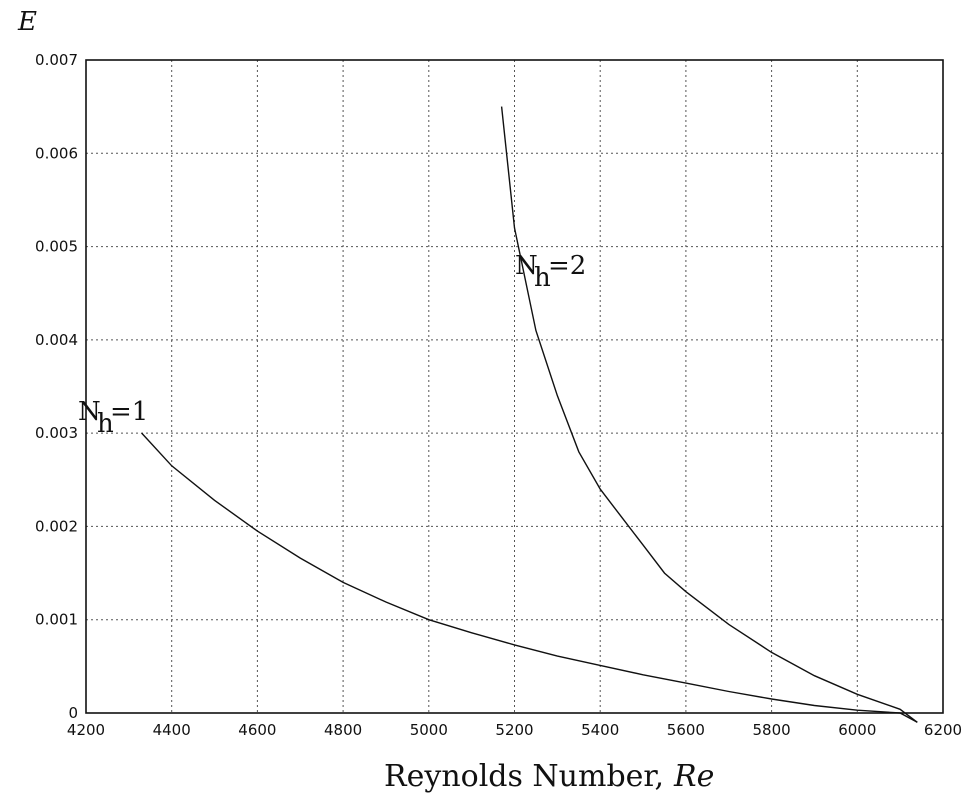 This screenshot has height=806, width=973. I want to click on series-label-nh2: N h =2, so click(550, 272).